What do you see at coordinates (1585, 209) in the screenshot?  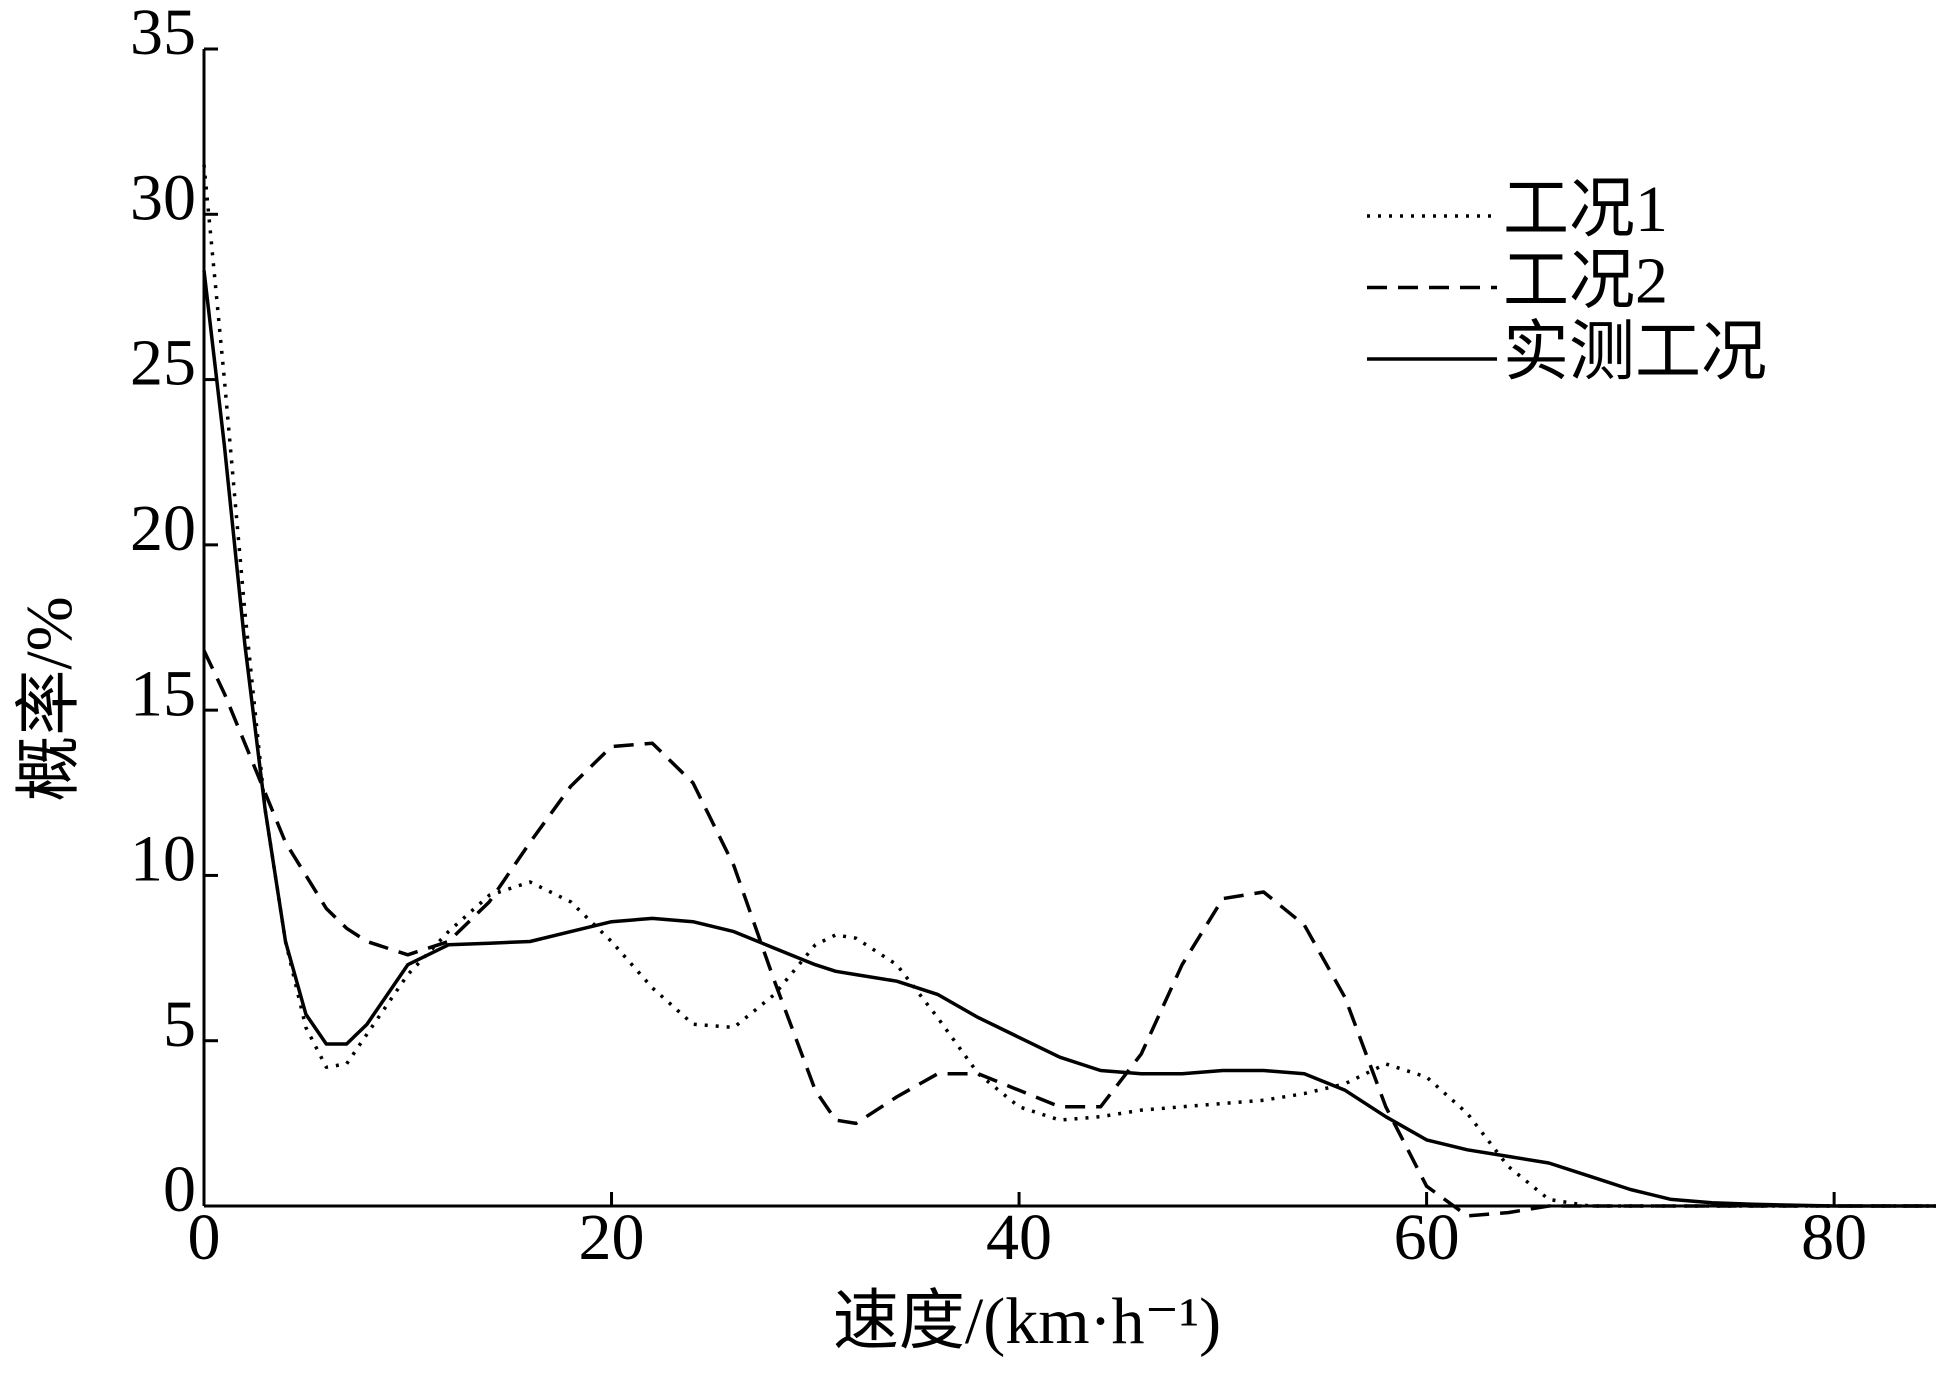 I see `legend-label: 工况1` at bounding box center [1585, 209].